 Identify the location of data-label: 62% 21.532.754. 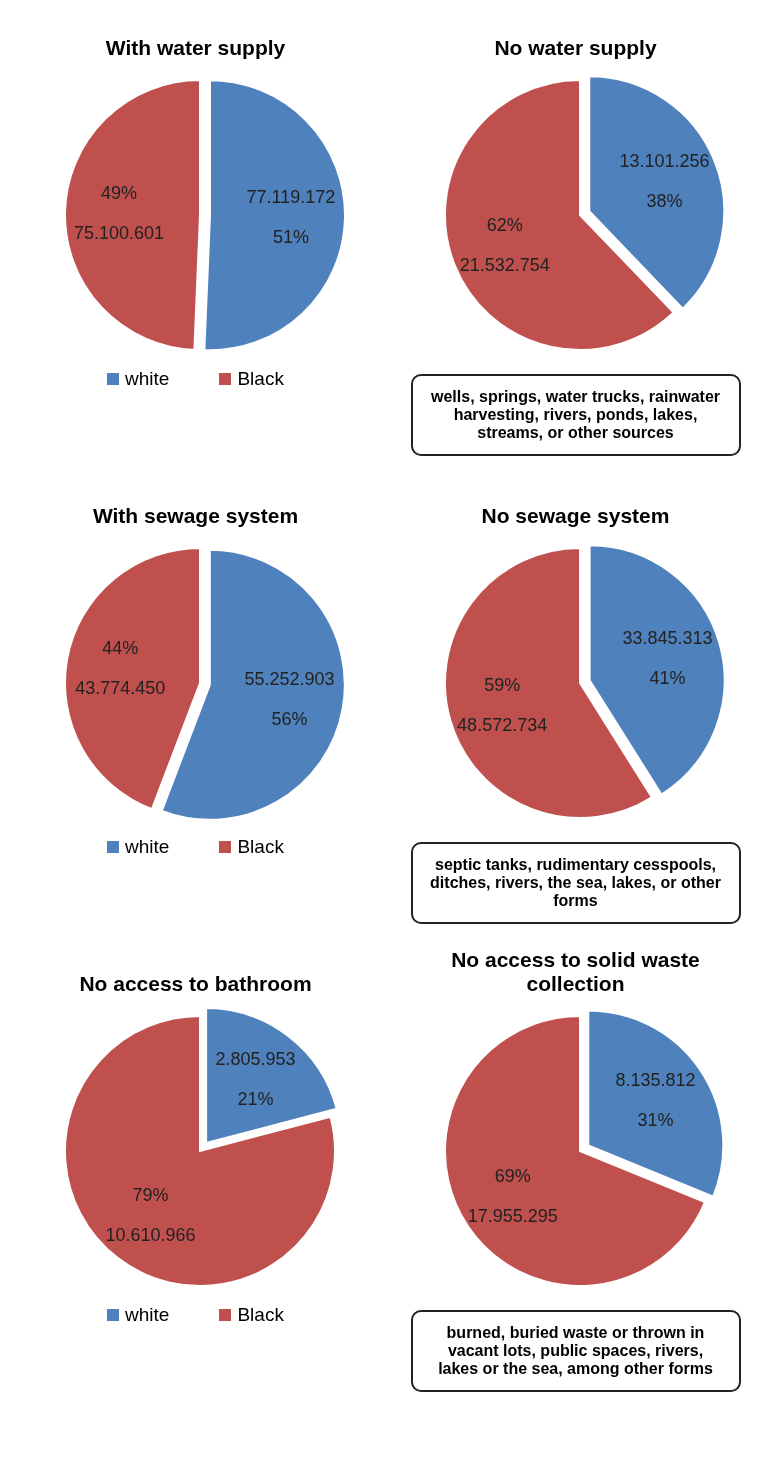
(504, 245).